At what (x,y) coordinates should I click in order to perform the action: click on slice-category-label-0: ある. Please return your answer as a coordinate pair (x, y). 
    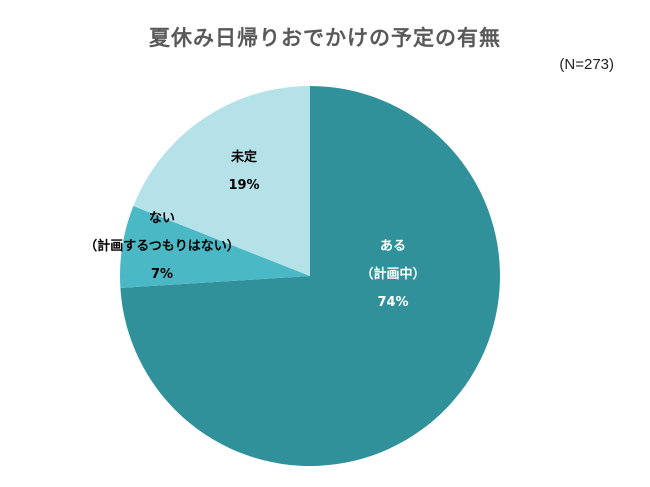
    Looking at the image, I should click on (393, 246).